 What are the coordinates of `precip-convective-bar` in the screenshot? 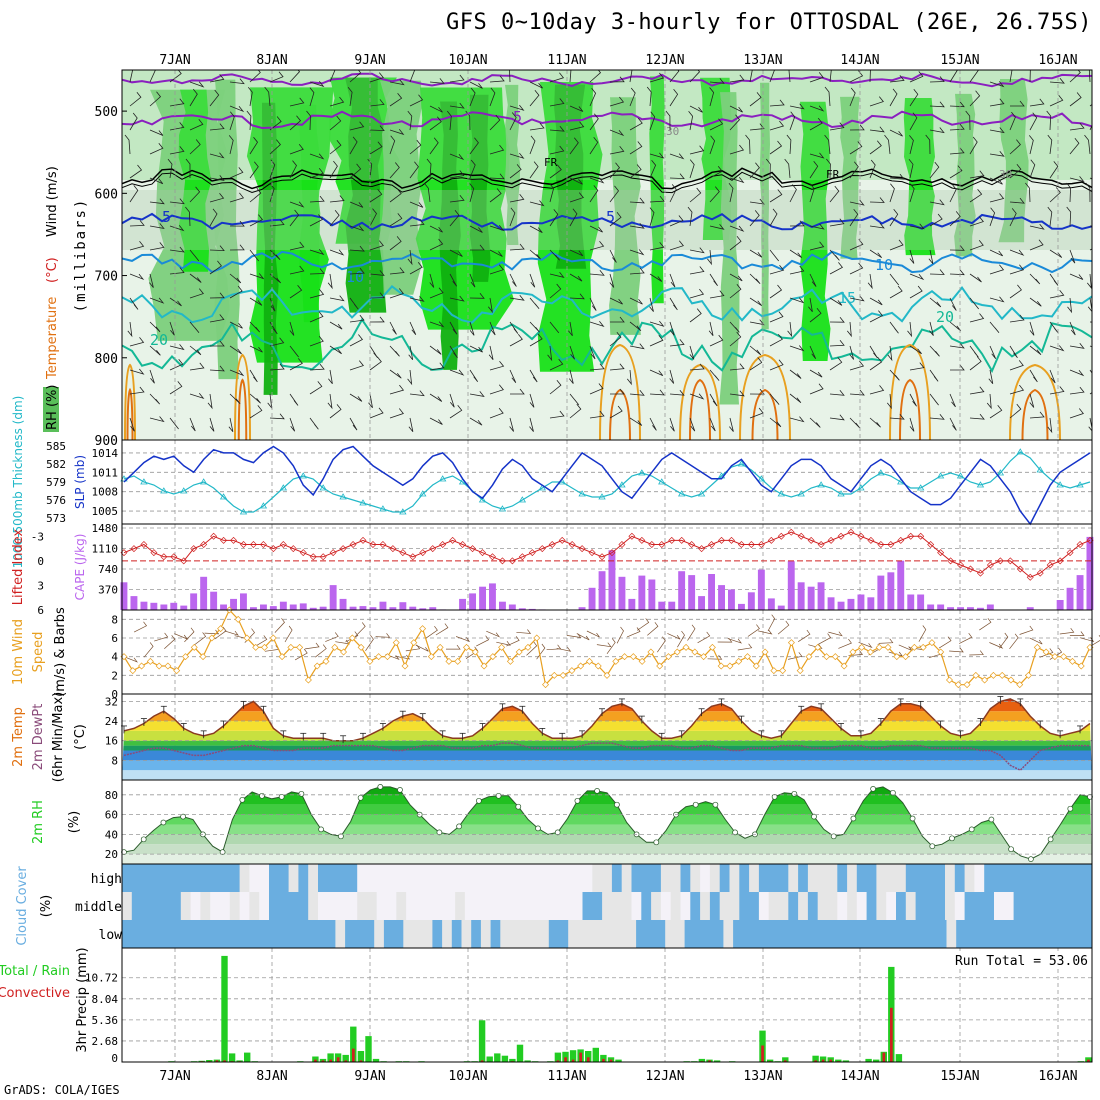 It's located at (831, 1060).